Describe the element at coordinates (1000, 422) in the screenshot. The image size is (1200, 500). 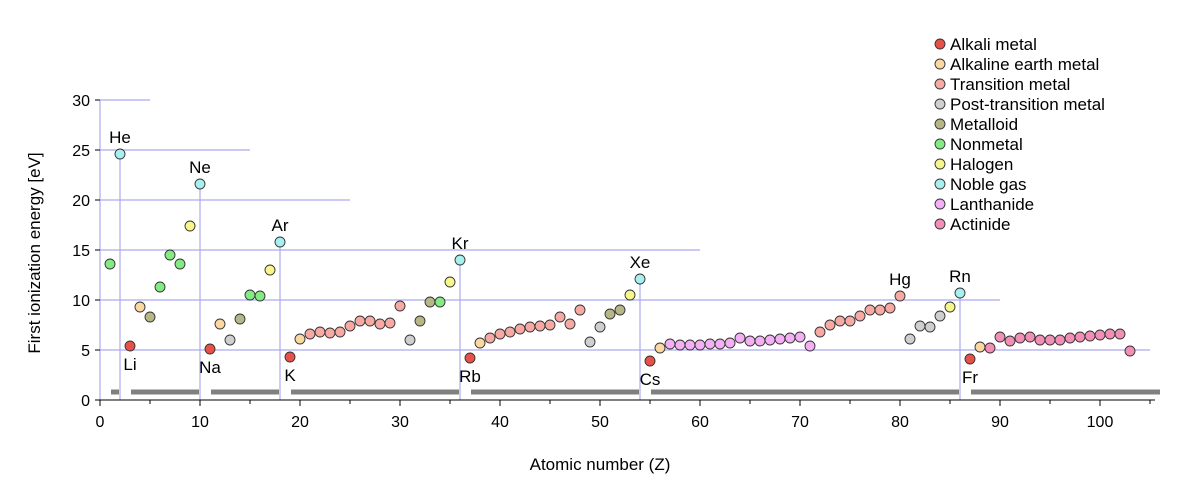
I see `x-tick-label: 90` at that location.